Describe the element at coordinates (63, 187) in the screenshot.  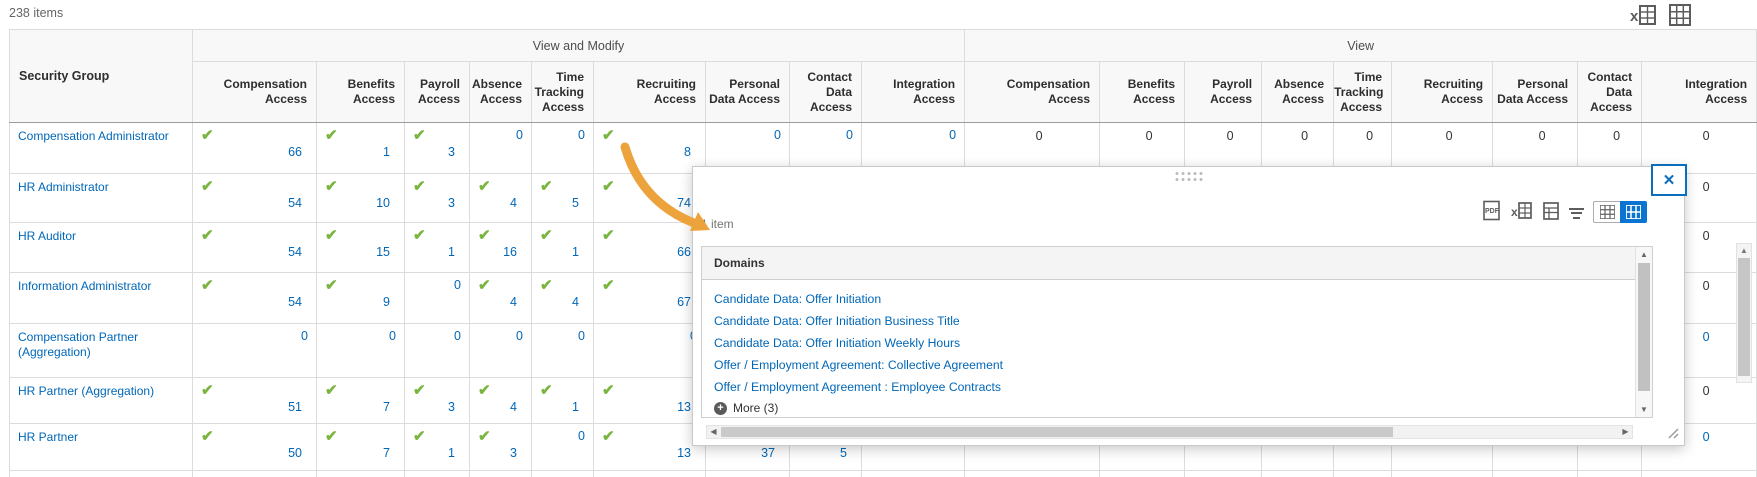
I see `security-group-link: HR Administrator` at that location.